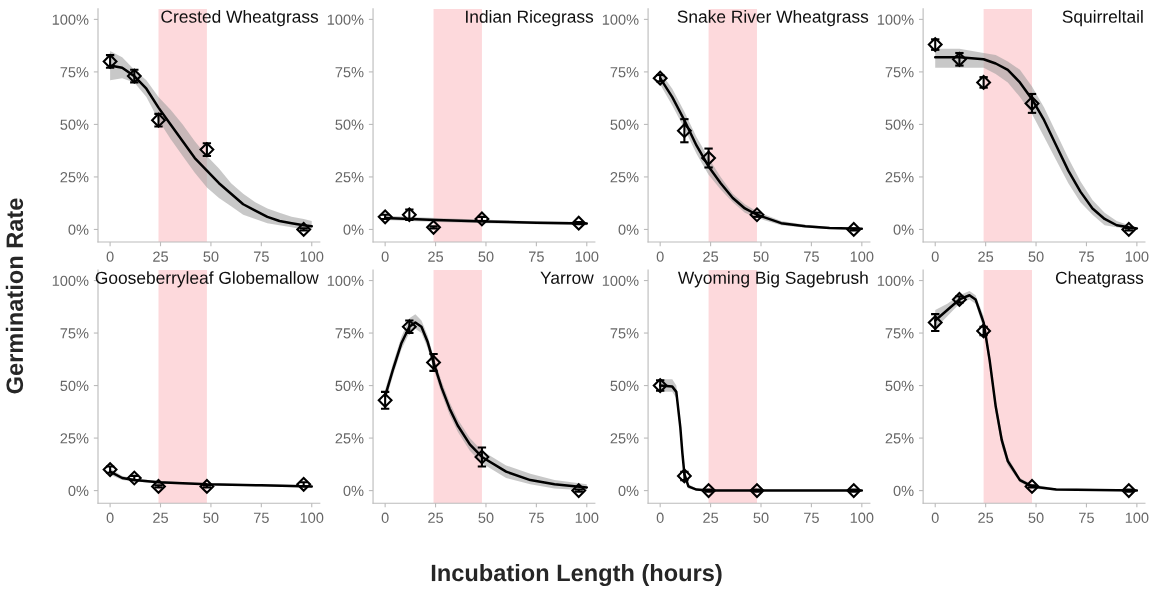 The width and height of the screenshot is (1153, 592). I want to click on x-axis-title: Incubation Length (hours), so click(576, 575).